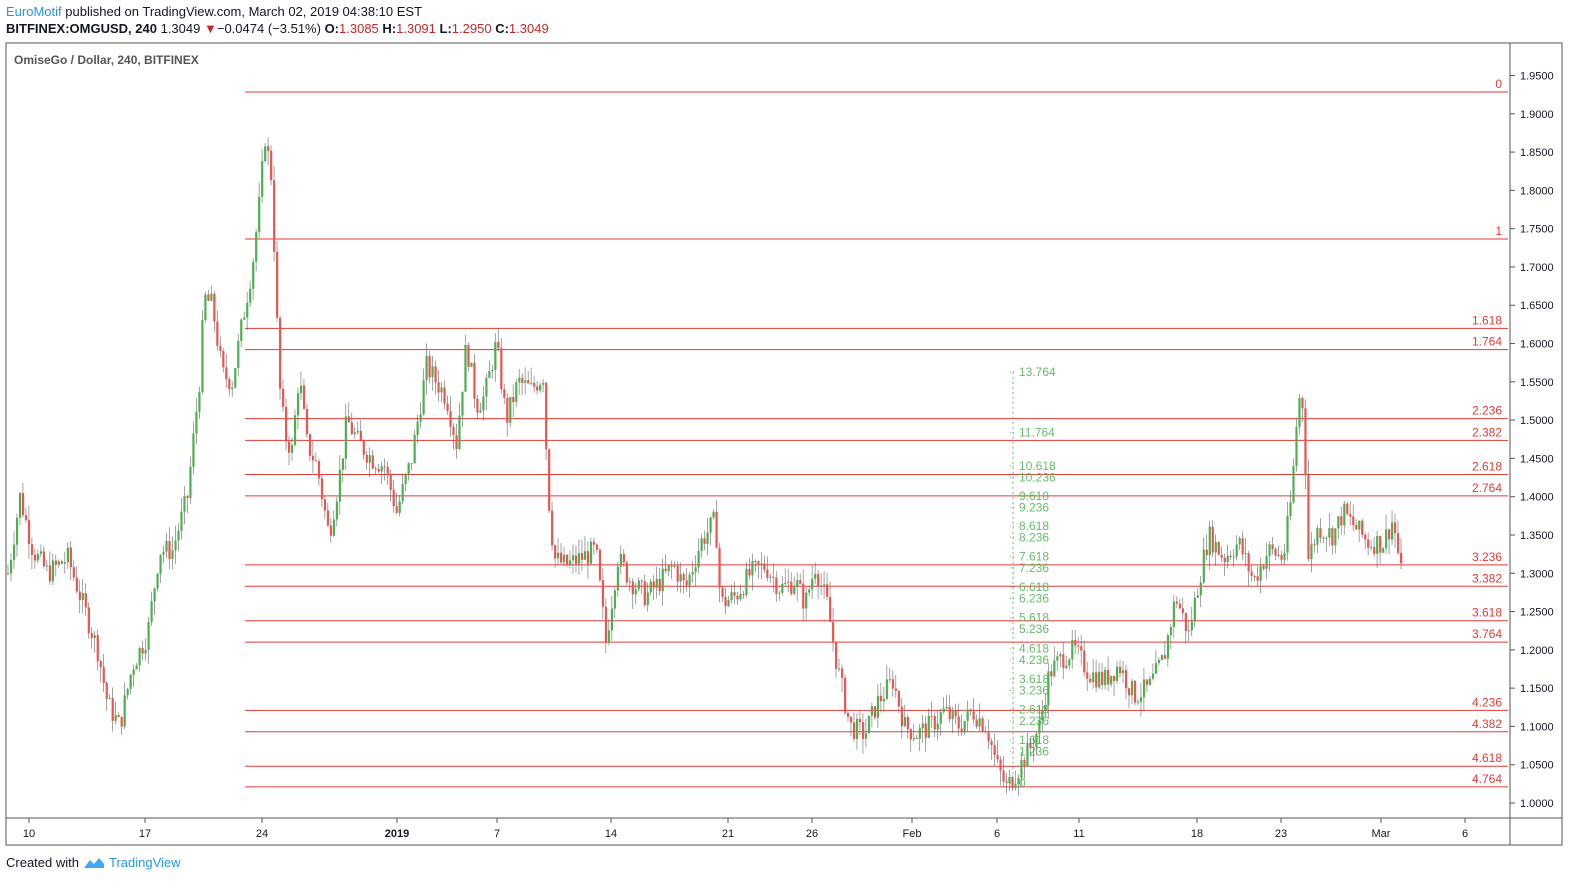 The width and height of the screenshot is (1588, 892). What do you see at coordinates (144, 862) in the screenshot?
I see `tradingview-brand: TradingView` at bounding box center [144, 862].